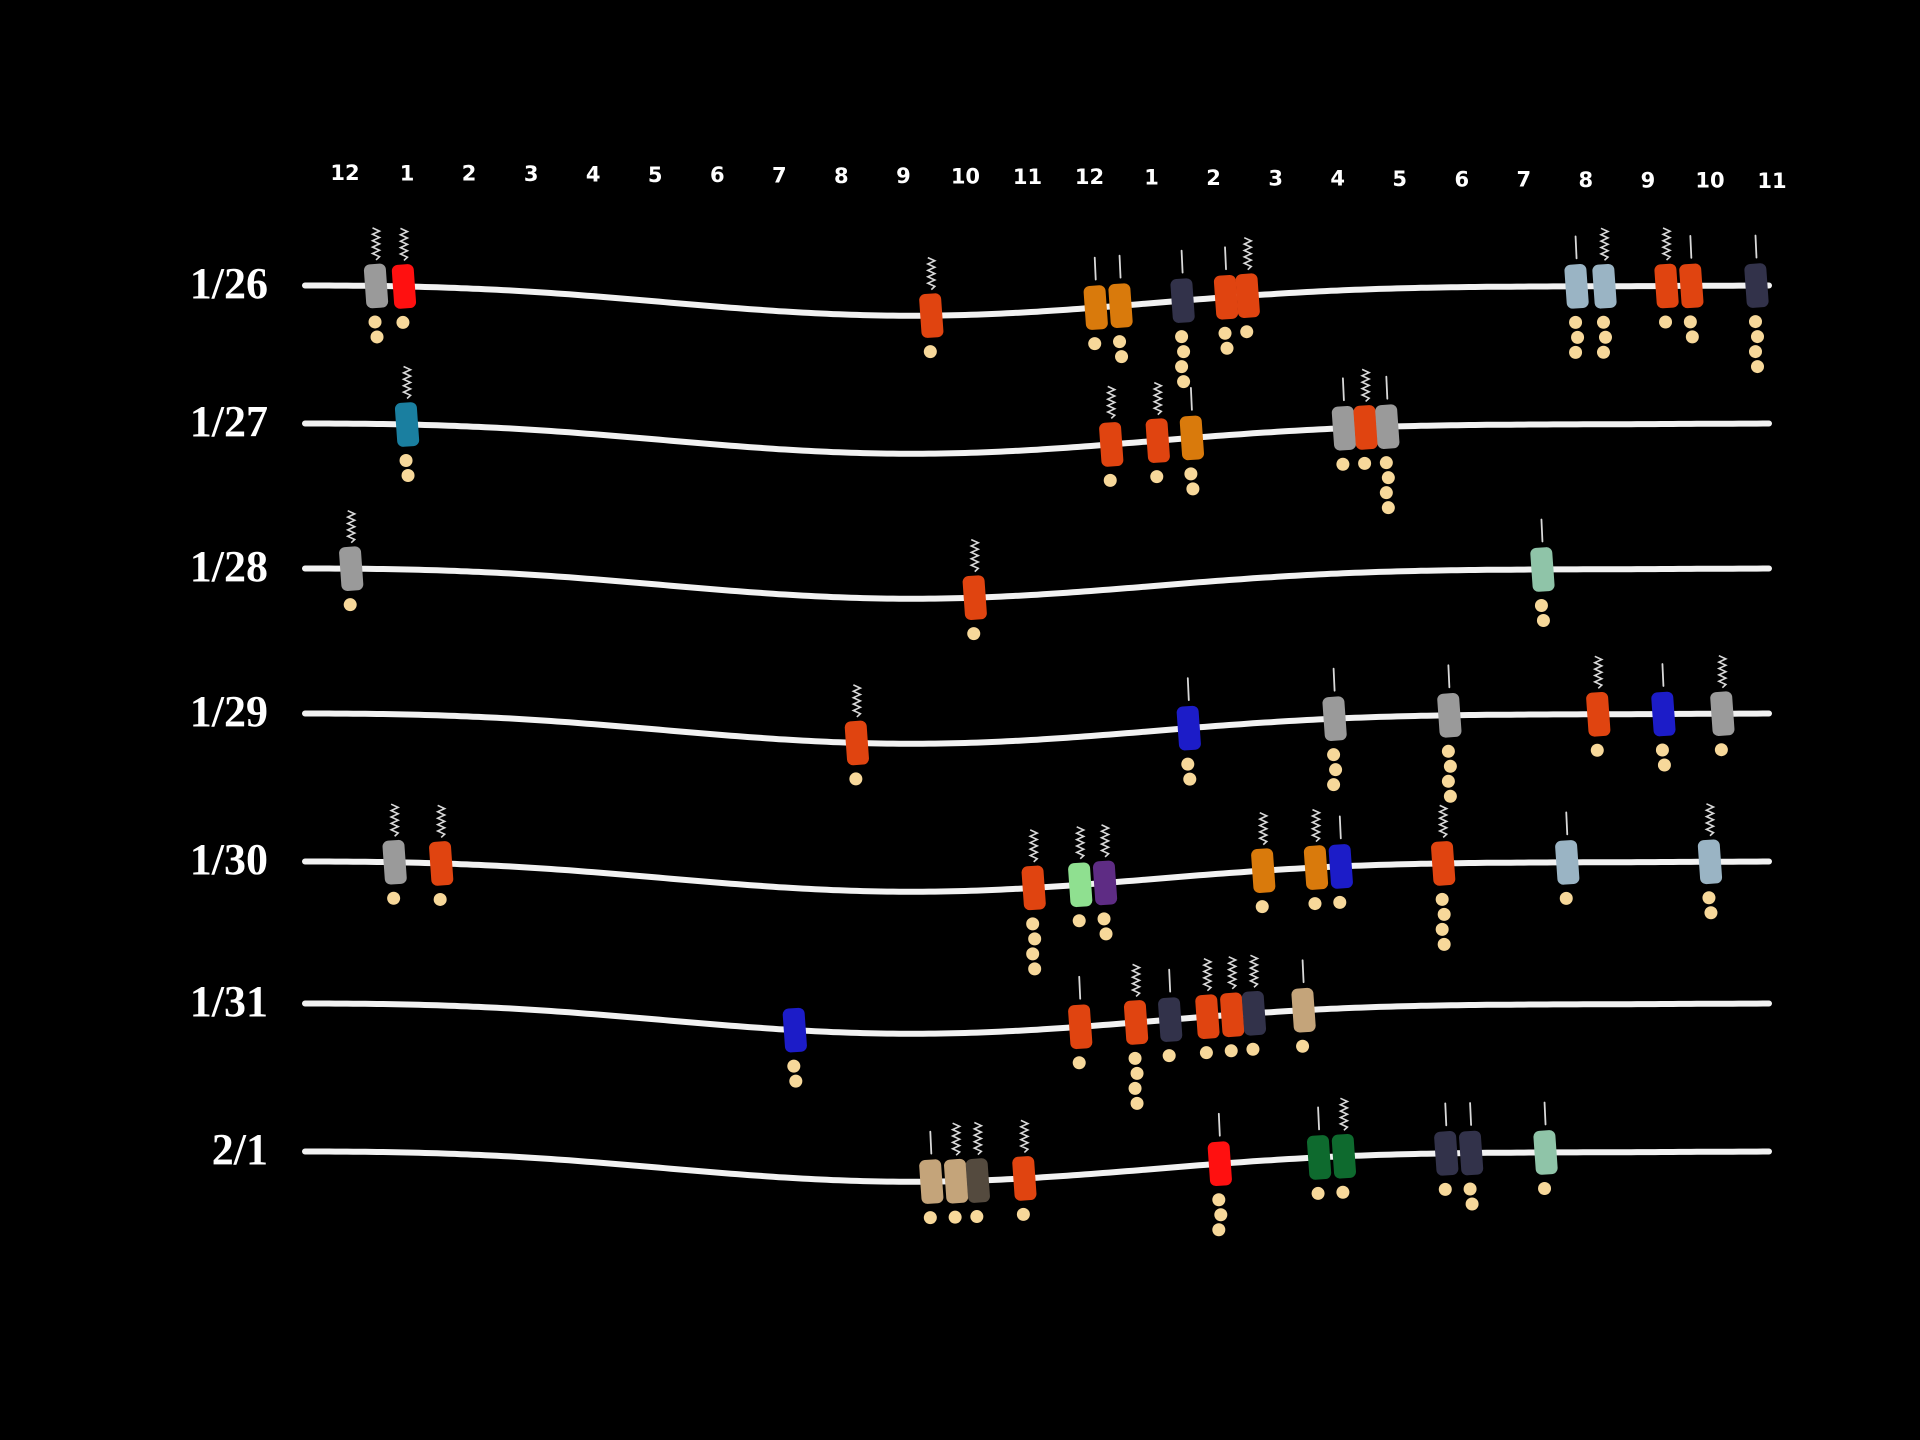 Image resolution: width=1920 pixels, height=1440 pixels. Describe the element at coordinates (229, 859) in the screenshot. I see `date-label: 1/30` at that location.